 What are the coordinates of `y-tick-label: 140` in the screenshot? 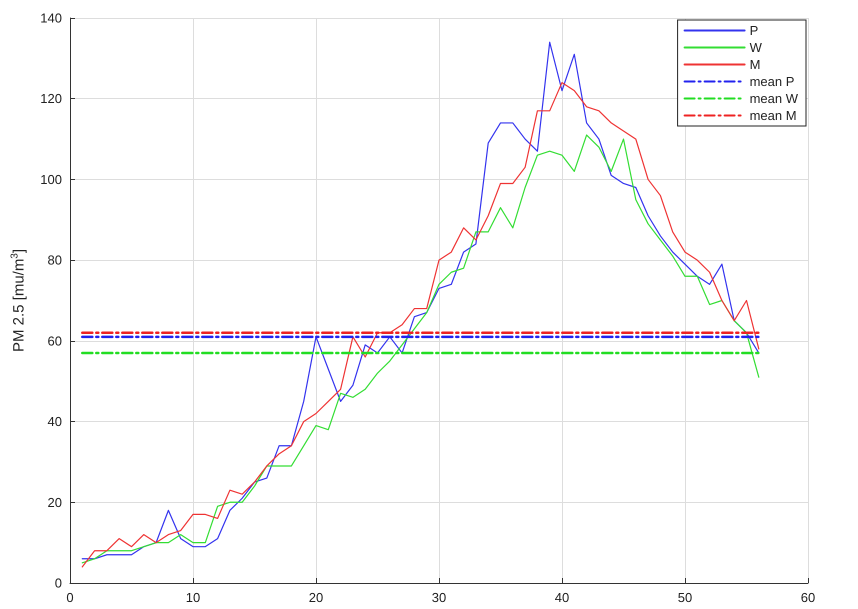 It's located at (51, 18).